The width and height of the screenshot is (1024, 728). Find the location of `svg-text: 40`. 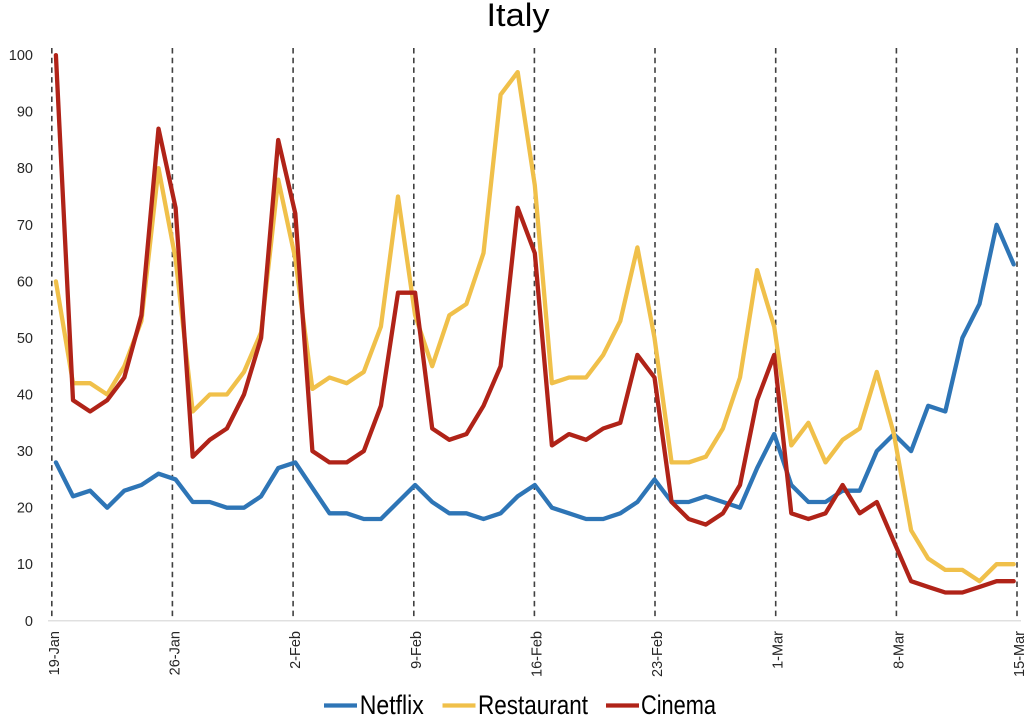

svg-text: 40 is located at coordinates (25, 396).